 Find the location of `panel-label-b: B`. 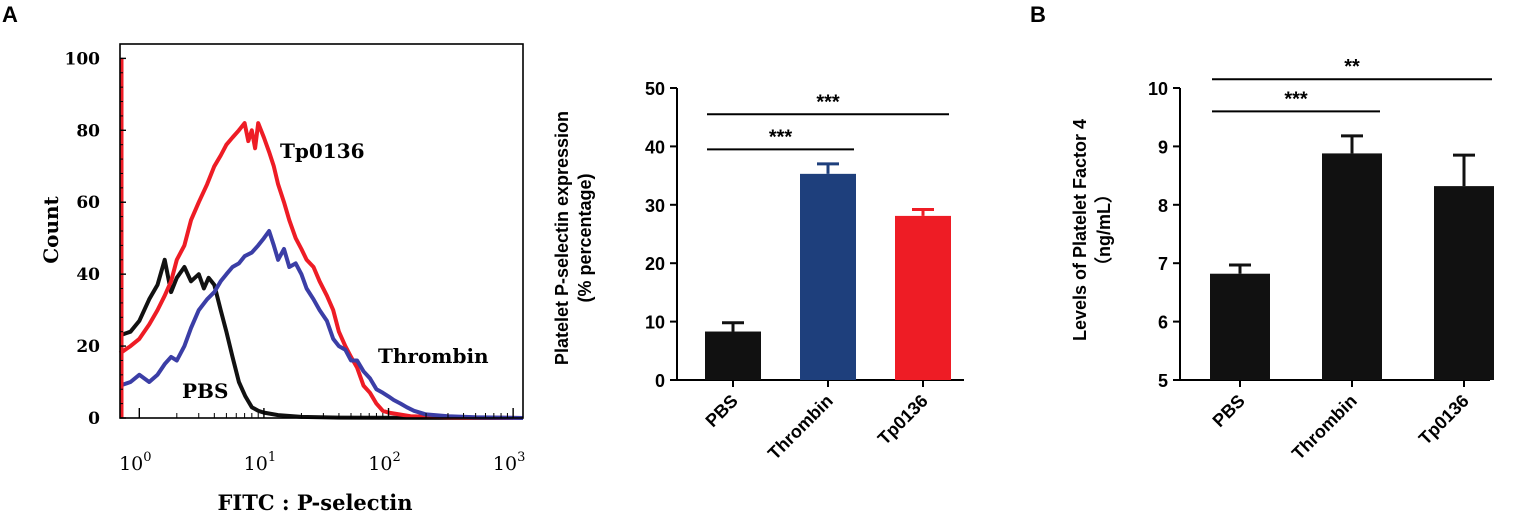

panel-label-b: B is located at coordinates (1038, 14).